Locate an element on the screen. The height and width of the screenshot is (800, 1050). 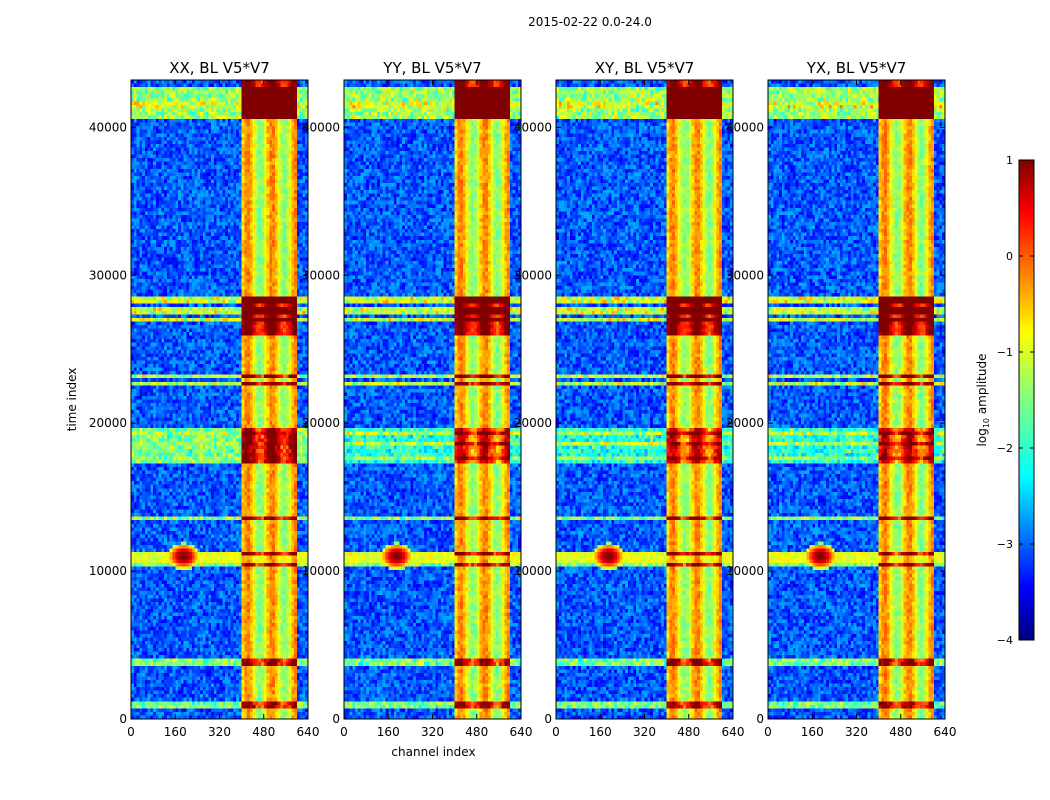
x-axis-label: channel index is located at coordinates (433, 752).